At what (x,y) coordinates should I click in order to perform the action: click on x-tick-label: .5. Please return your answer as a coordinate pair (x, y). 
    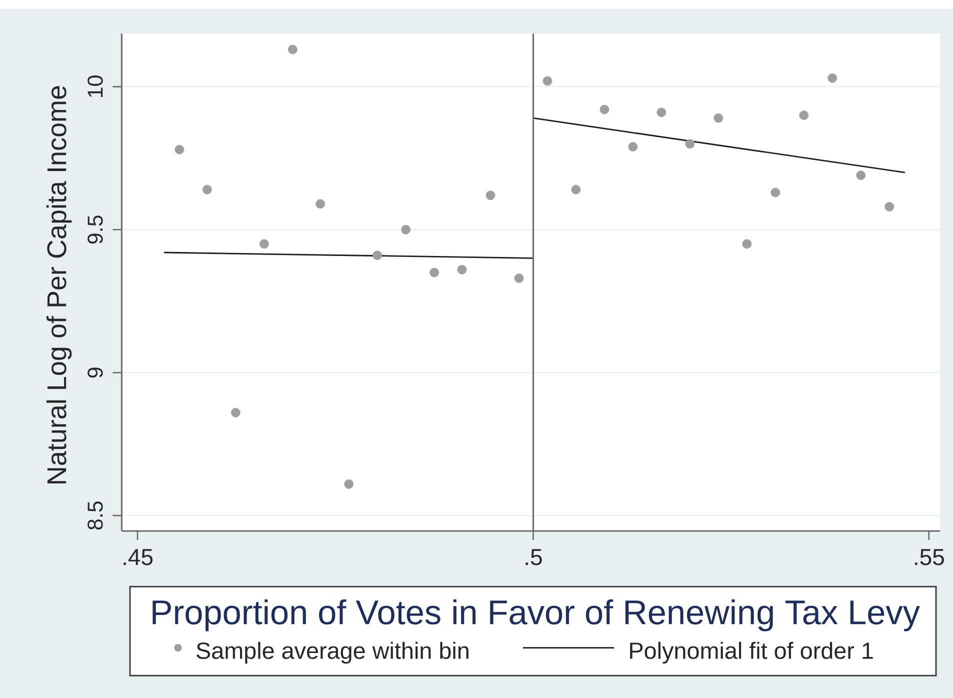
    Looking at the image, I should click on (534, 557).